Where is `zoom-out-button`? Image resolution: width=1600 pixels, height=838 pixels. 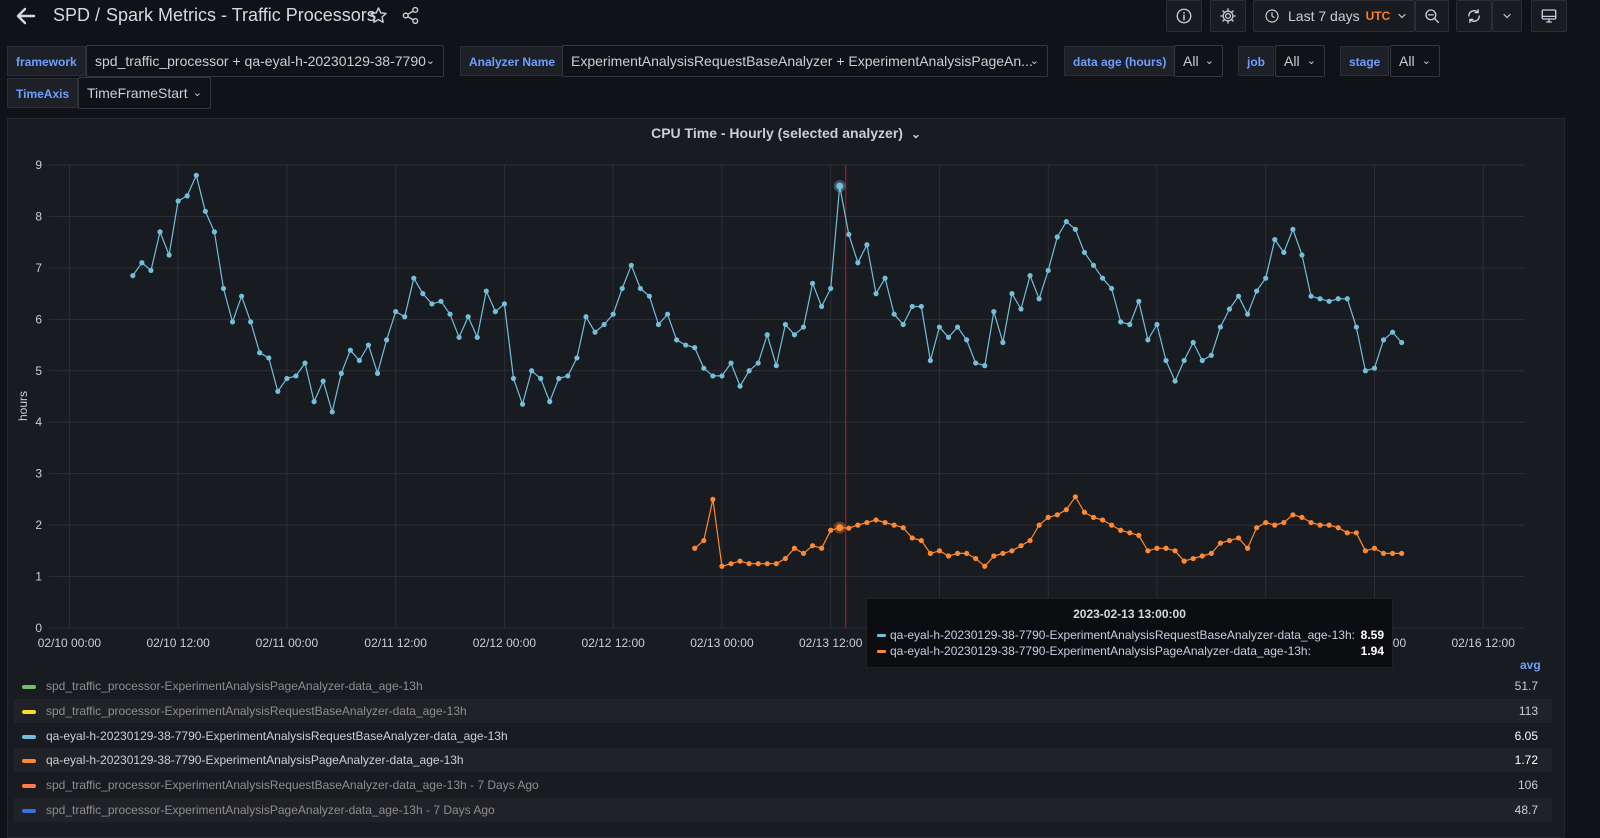
zoom-out-button is located at coordinates (1432, 16).